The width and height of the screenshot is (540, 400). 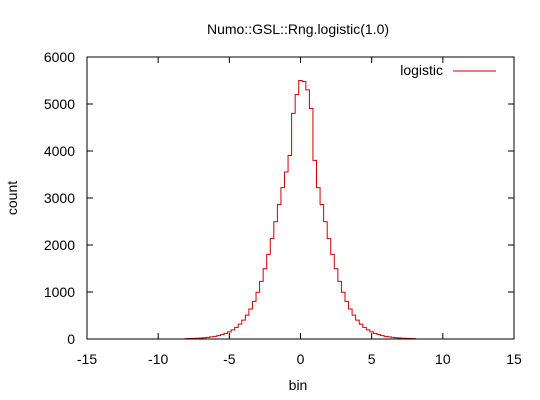 I want to click on y-tick-label: 0, so click(x=71, y=339).